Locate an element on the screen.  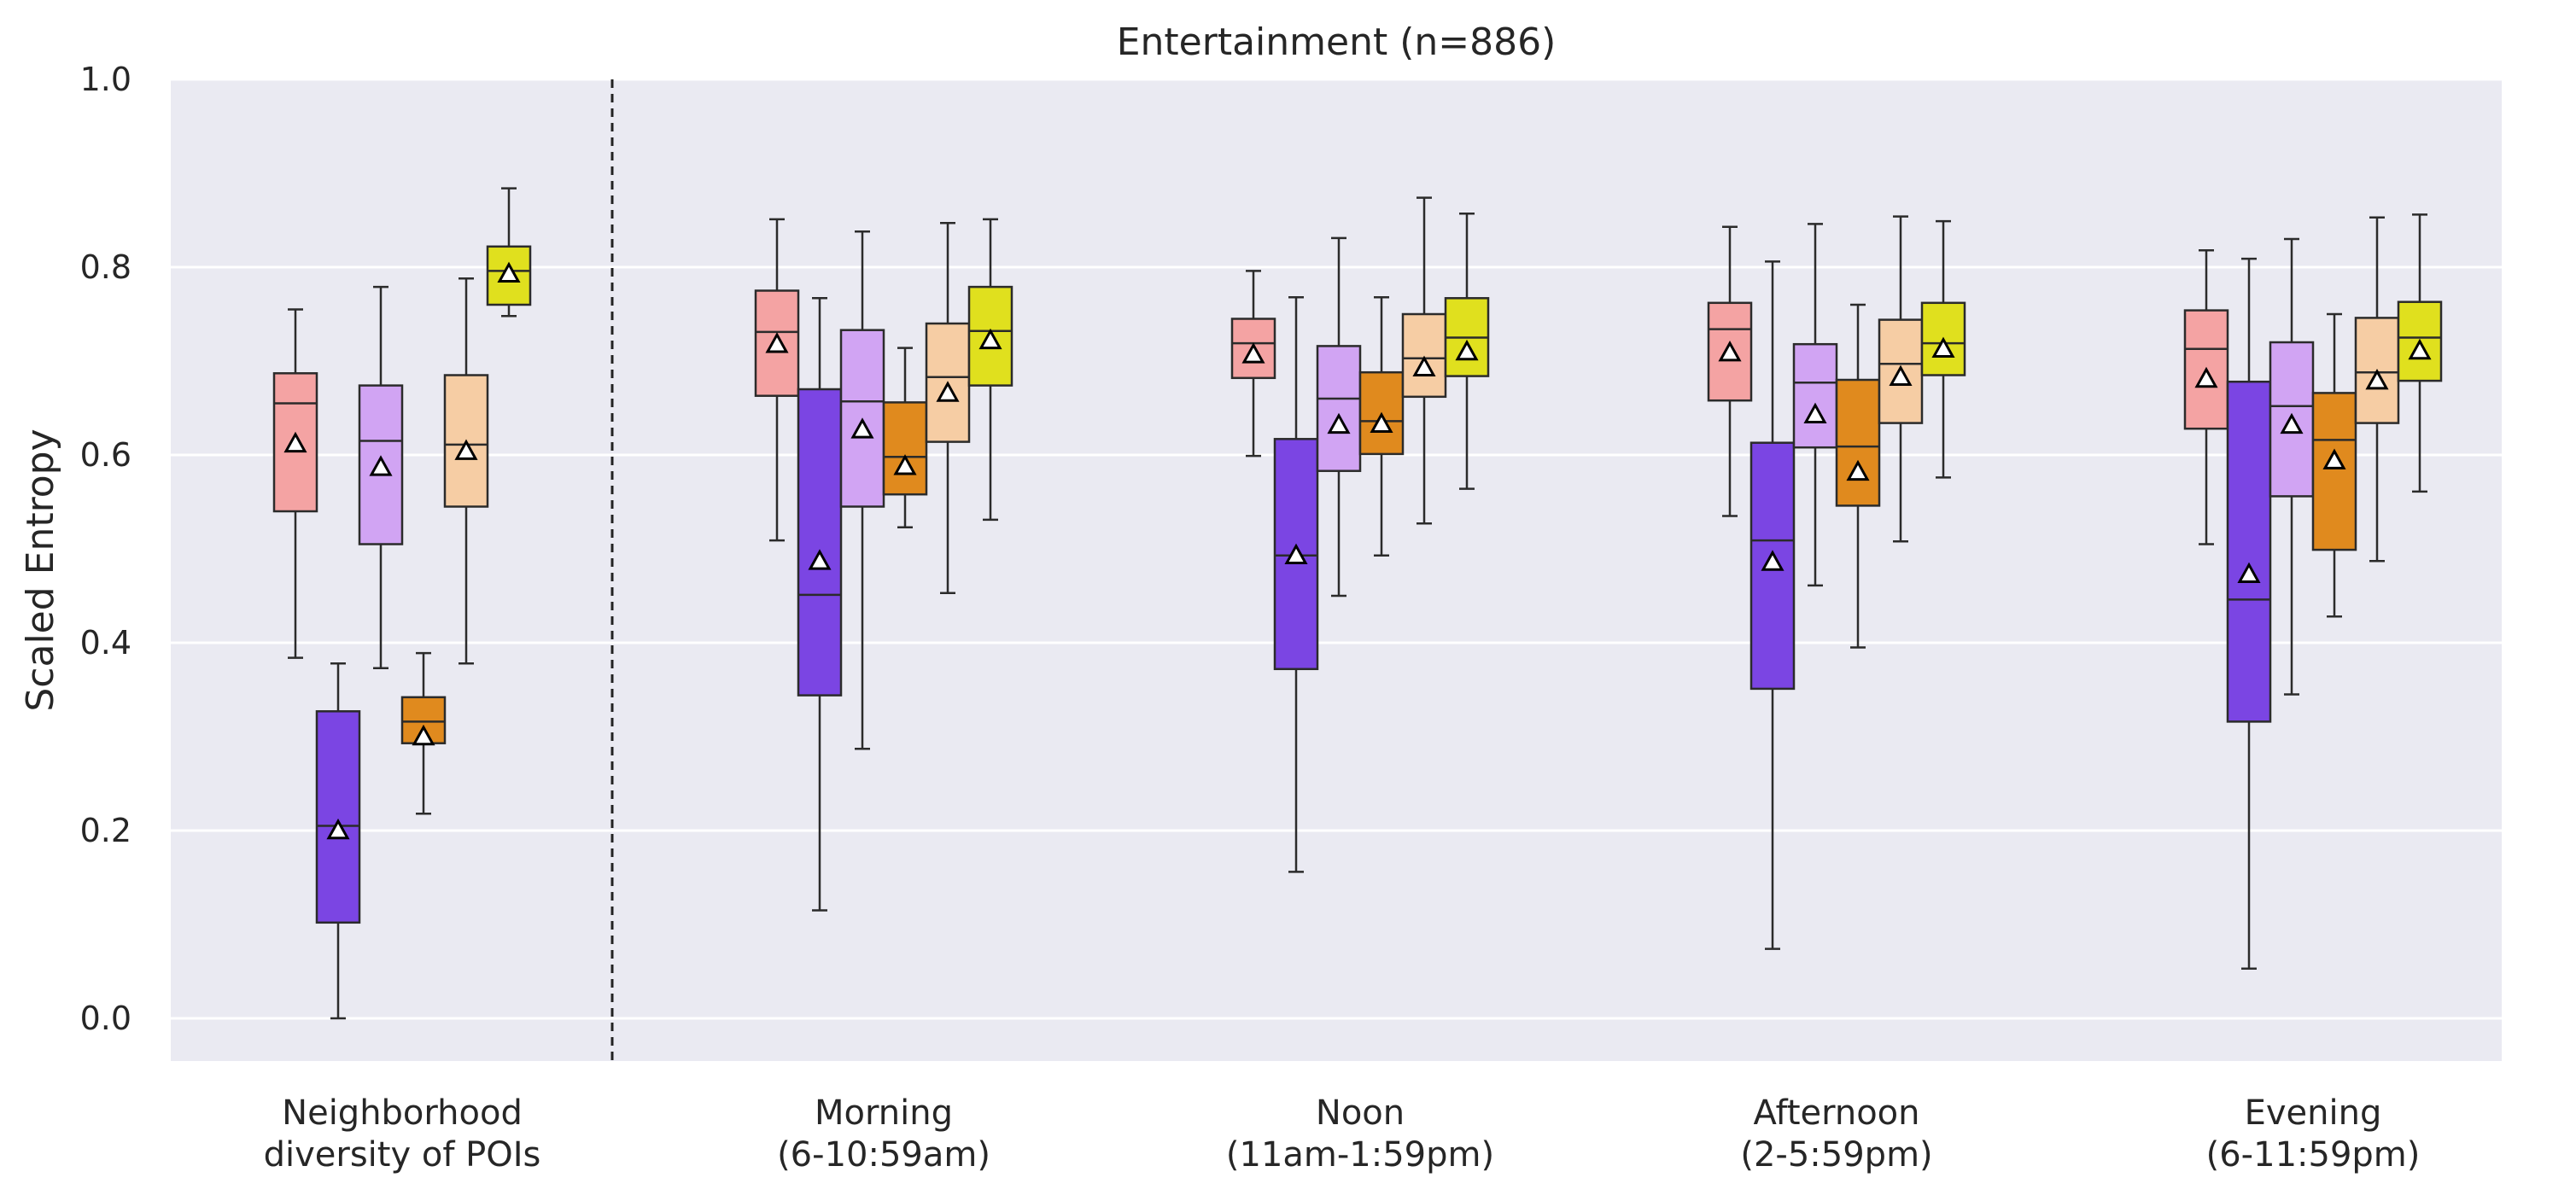
chart-title: Entertainment (n=886) is located at coordinates (1337, 42).